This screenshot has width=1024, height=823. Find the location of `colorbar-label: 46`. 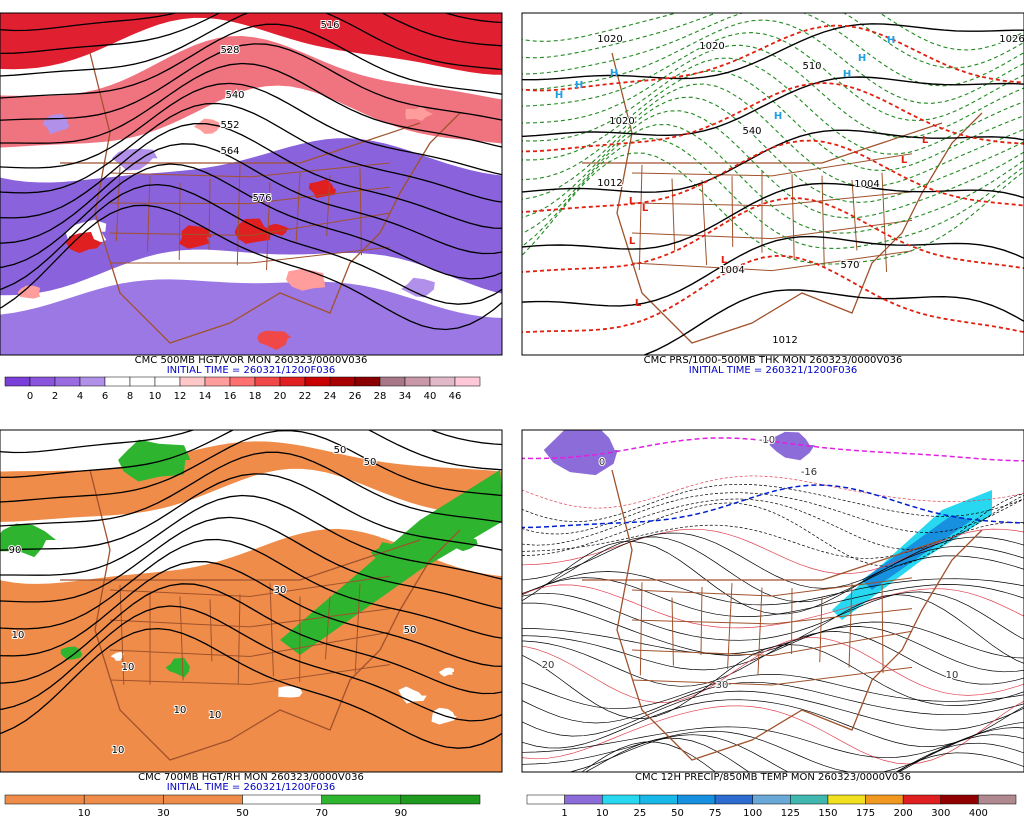

colorbar-label: 46 is located at coordinates (455, 396).